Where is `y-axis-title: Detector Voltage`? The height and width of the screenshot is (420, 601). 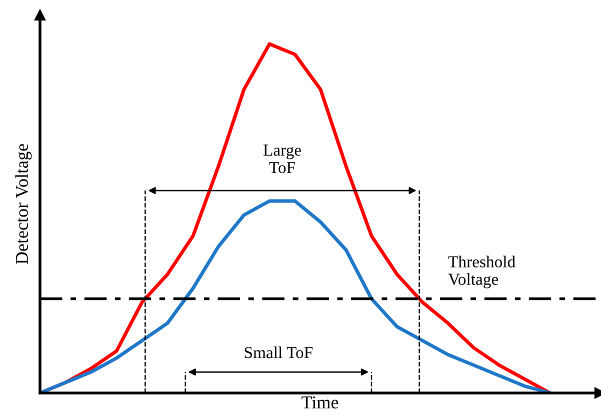
y-axis-title: Detector Voltage is located at coordinates (23, 204).